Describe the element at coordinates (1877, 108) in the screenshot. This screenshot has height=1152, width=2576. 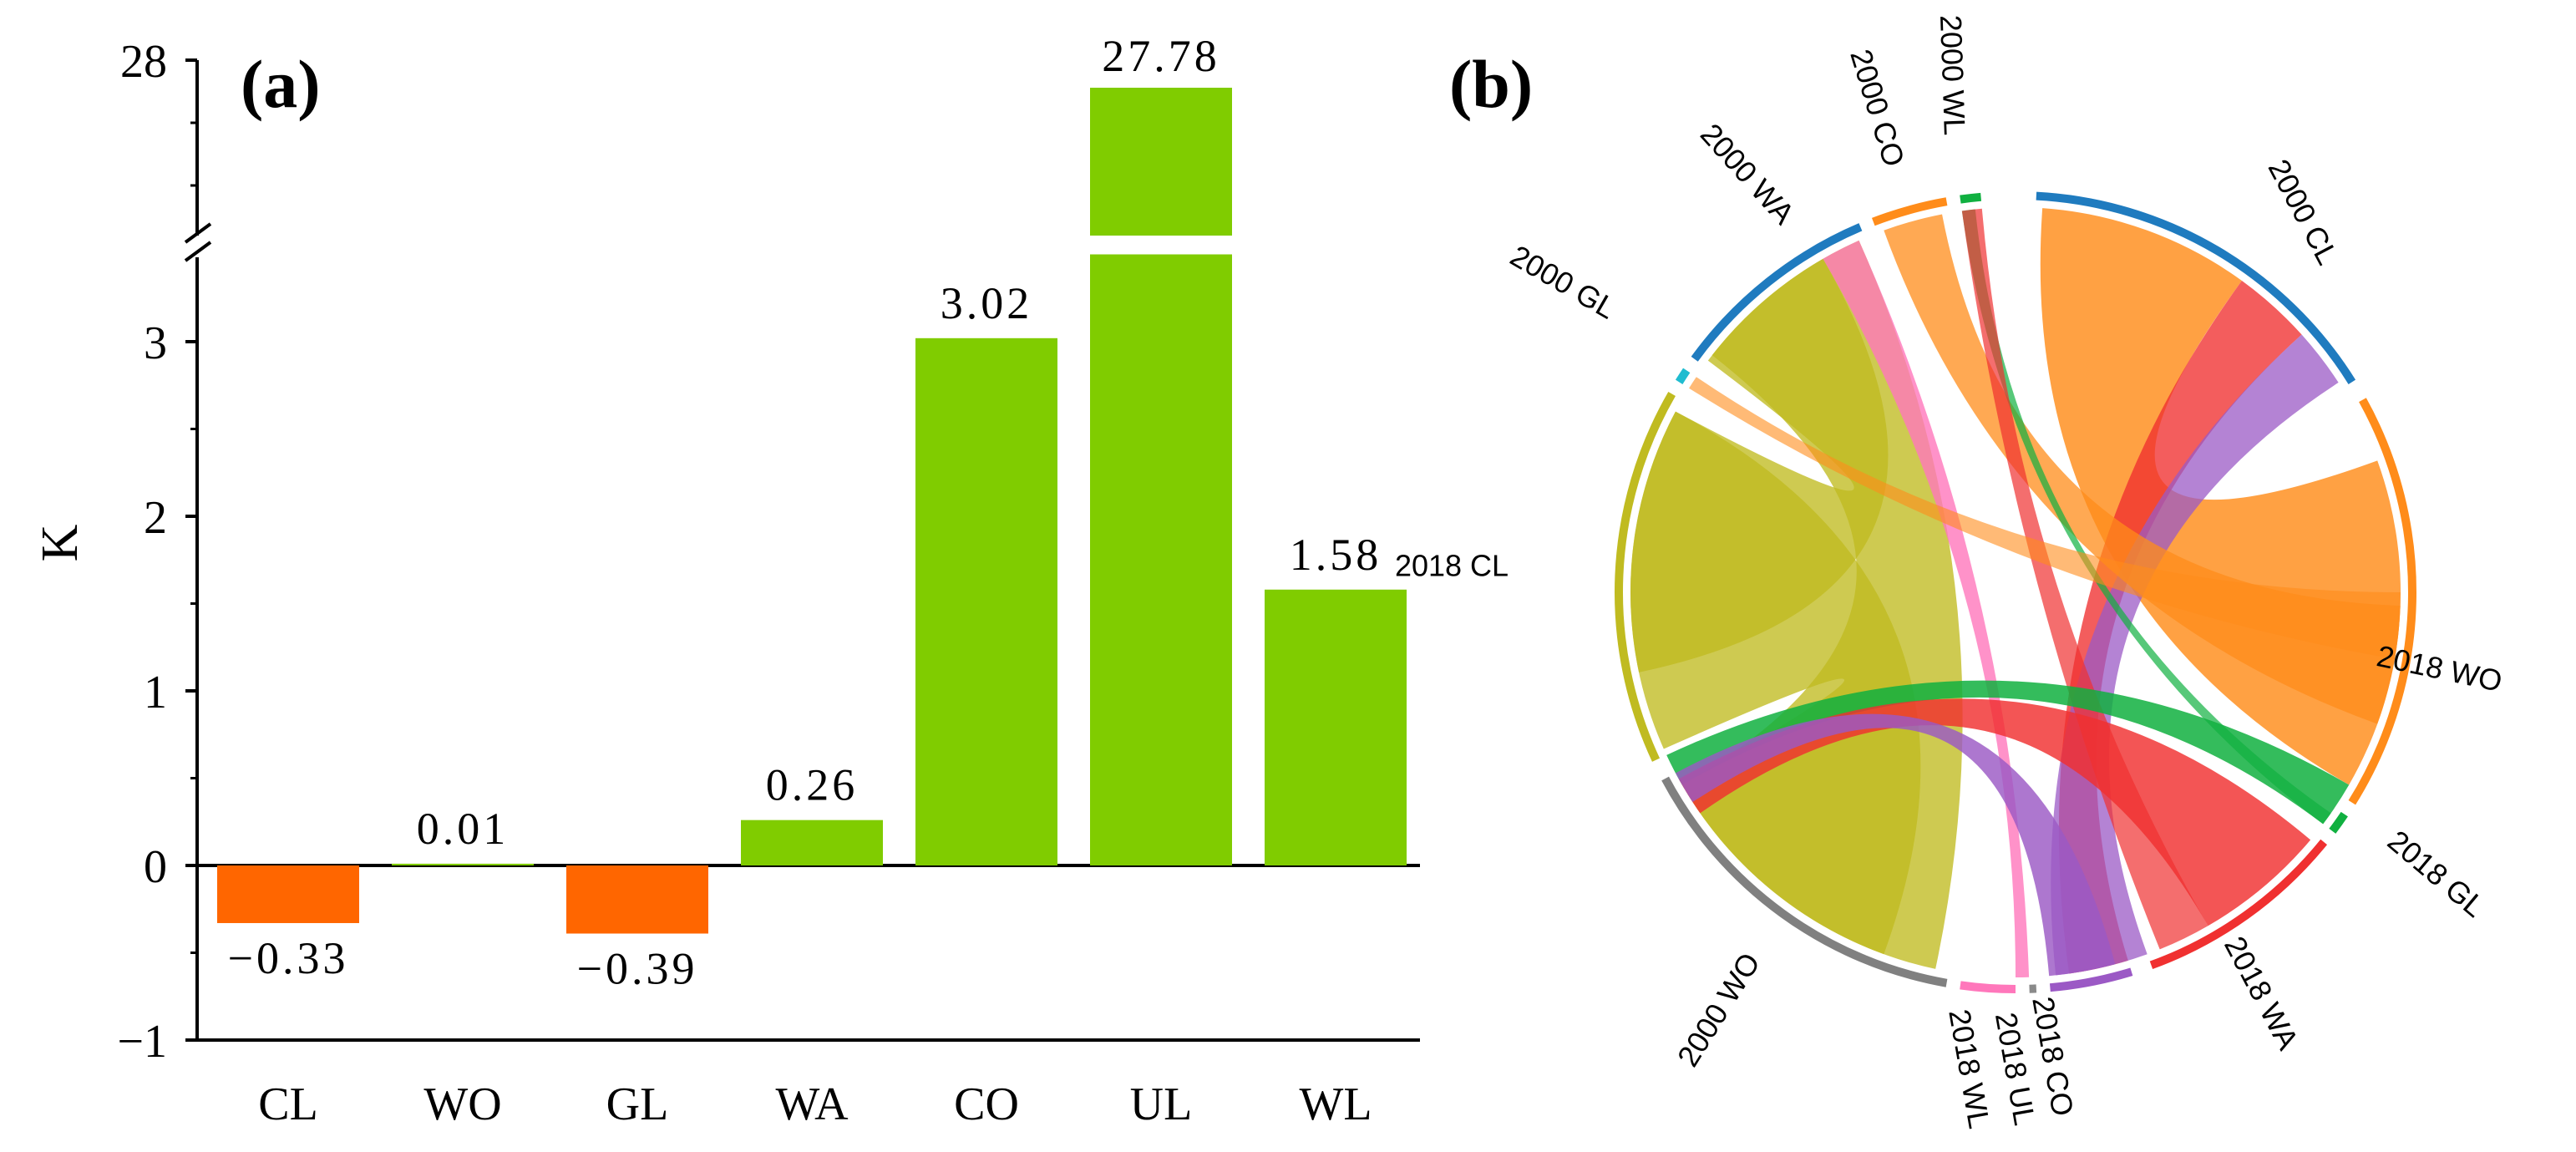
I see `sector-label: 2000 CO` at that location.